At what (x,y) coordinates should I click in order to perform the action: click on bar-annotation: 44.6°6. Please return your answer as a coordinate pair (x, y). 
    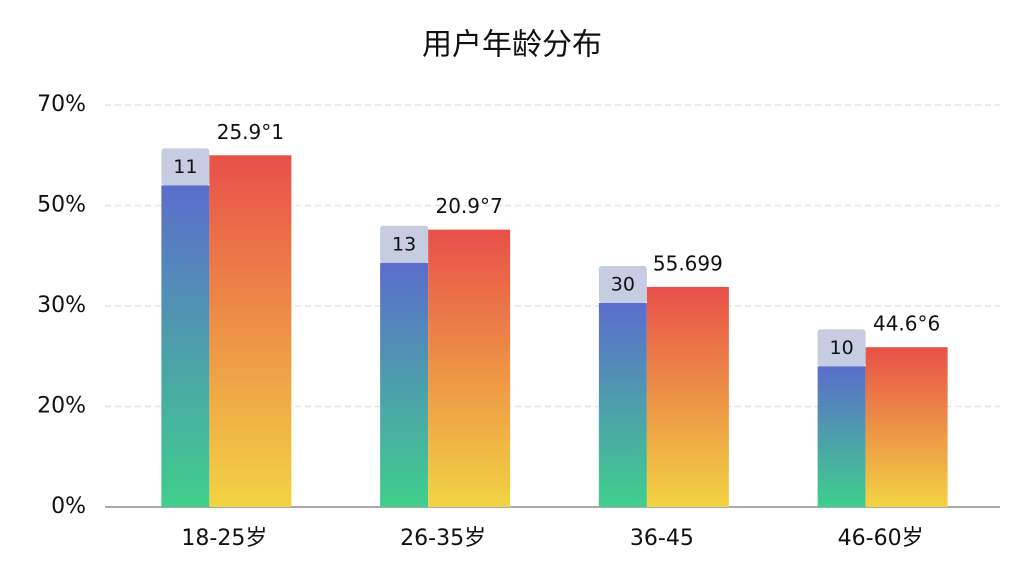
    Looking at the image, I should click on (906, 324).